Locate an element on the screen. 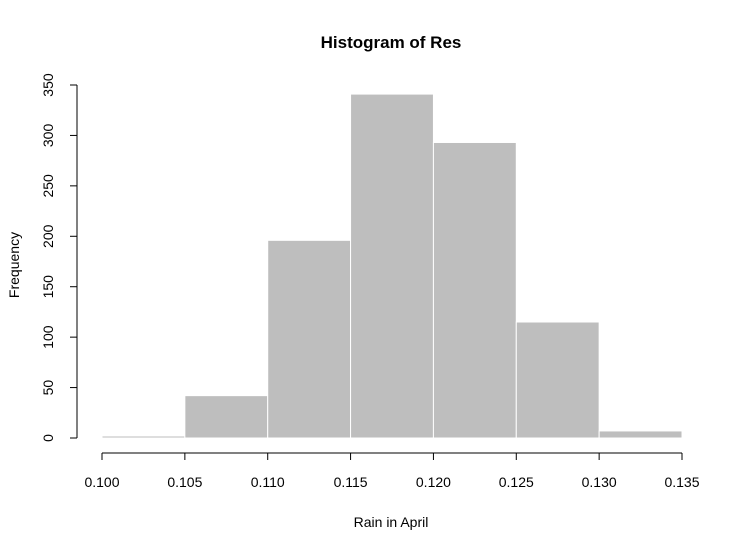  y-tick-label-5: 200 is located at coordinates (48, 236).